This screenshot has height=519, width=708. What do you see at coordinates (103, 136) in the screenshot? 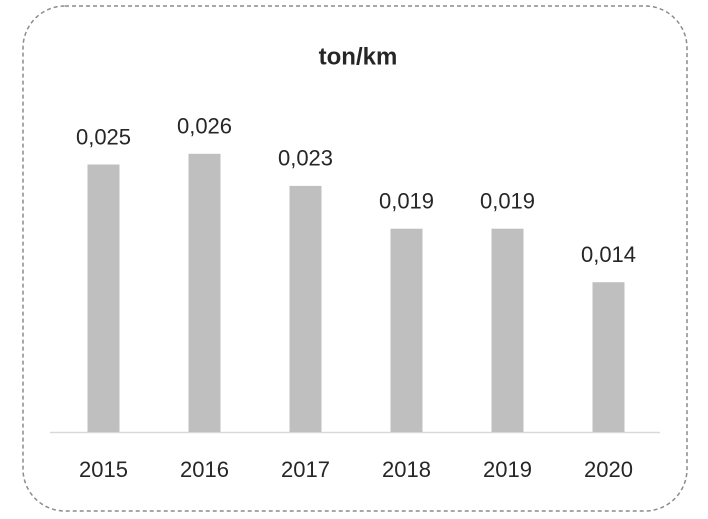
I see `value-label: 0,025` at bounding box center [103, 136].